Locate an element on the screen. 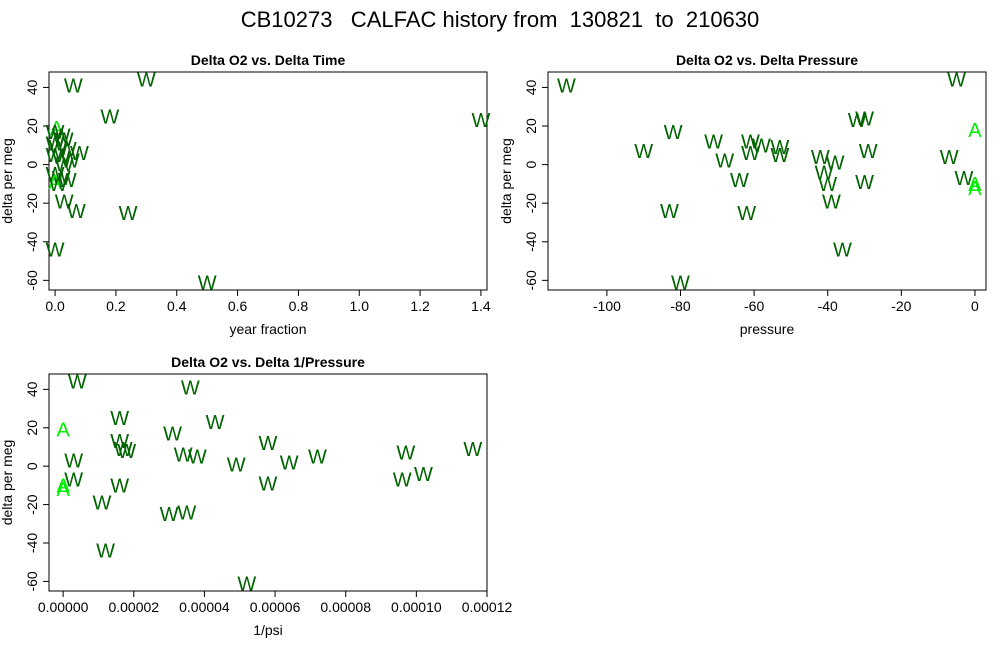  x-tick-label: 0.2 is located at coordinates (116, 306).